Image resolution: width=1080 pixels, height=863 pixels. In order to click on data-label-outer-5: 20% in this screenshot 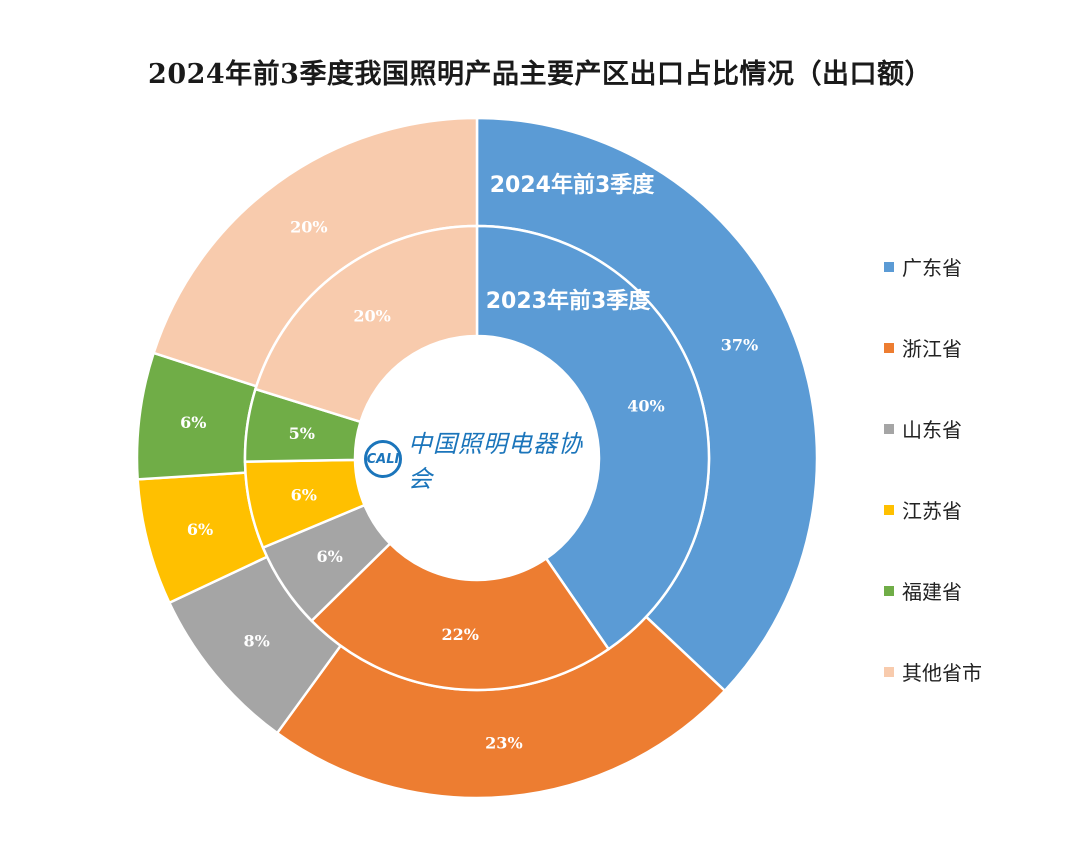, I will do `click(308, 227)`.